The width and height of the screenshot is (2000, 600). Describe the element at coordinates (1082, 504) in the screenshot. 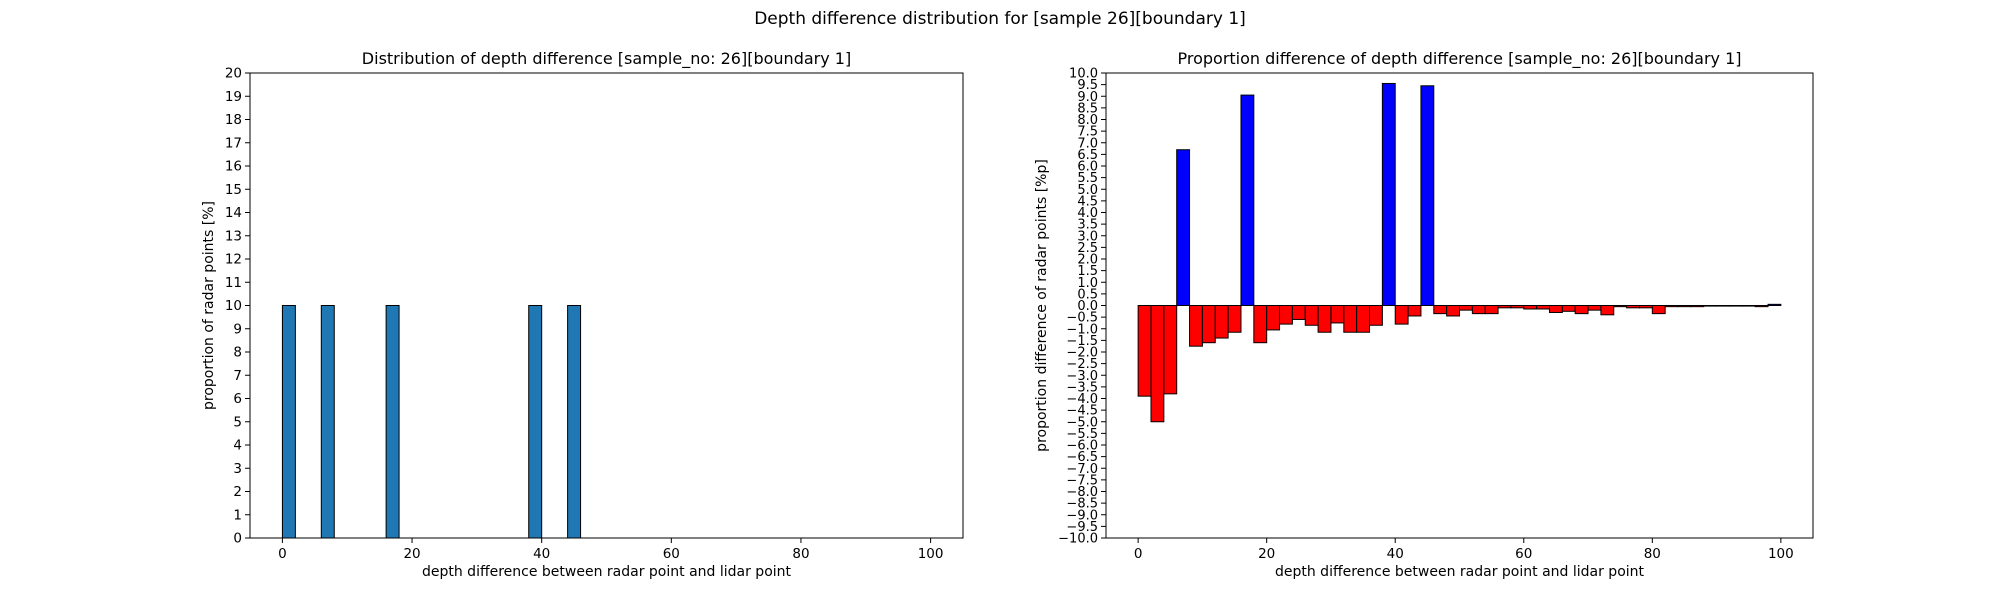

I see `y-tick-label: −8.5` at that location.